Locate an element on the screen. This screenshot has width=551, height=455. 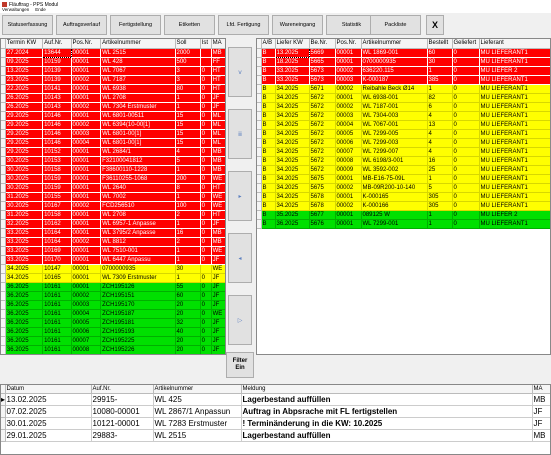
order-cell: ML is located at coordinates (218, 134).